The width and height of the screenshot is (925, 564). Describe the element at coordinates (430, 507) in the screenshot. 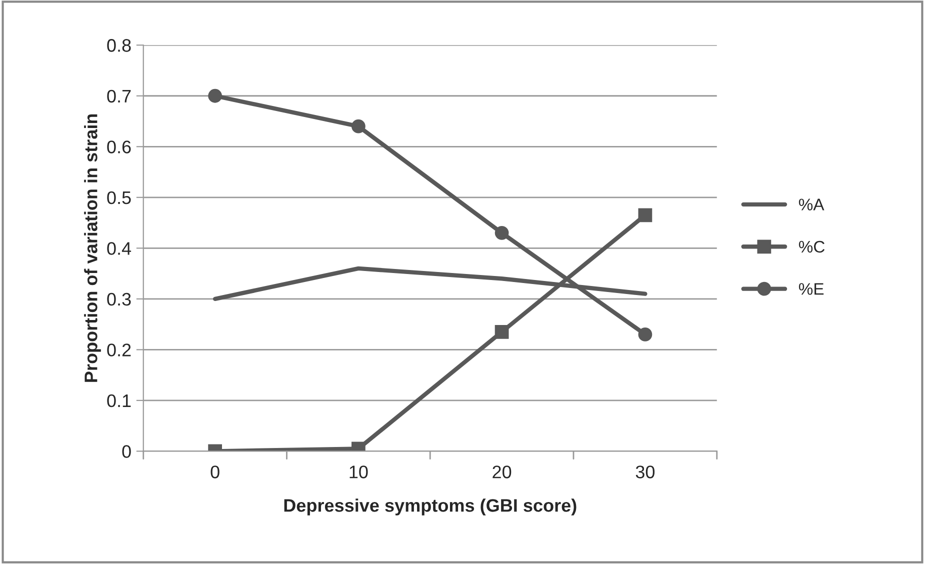

I see `x-axis-title: Depressive symptoms (GBI score)` at that location.